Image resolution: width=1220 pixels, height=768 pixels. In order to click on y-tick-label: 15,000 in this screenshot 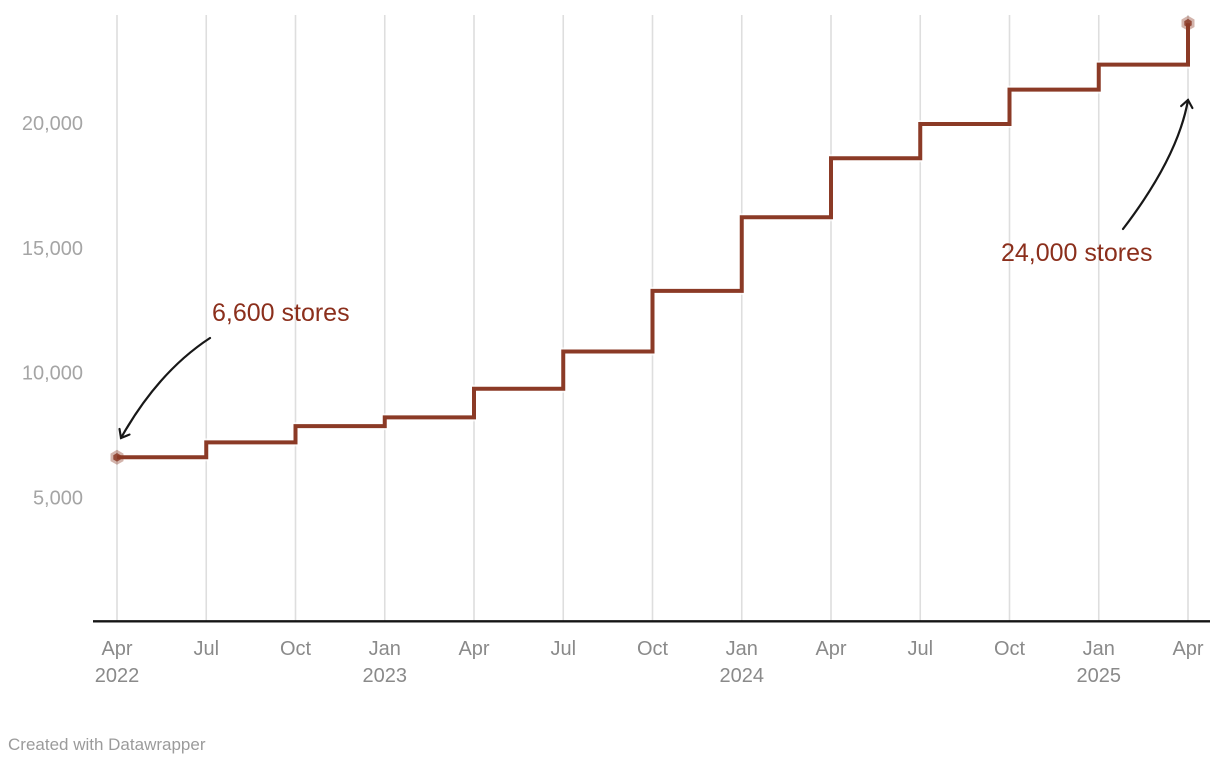, I will do `click(52, 249)`.